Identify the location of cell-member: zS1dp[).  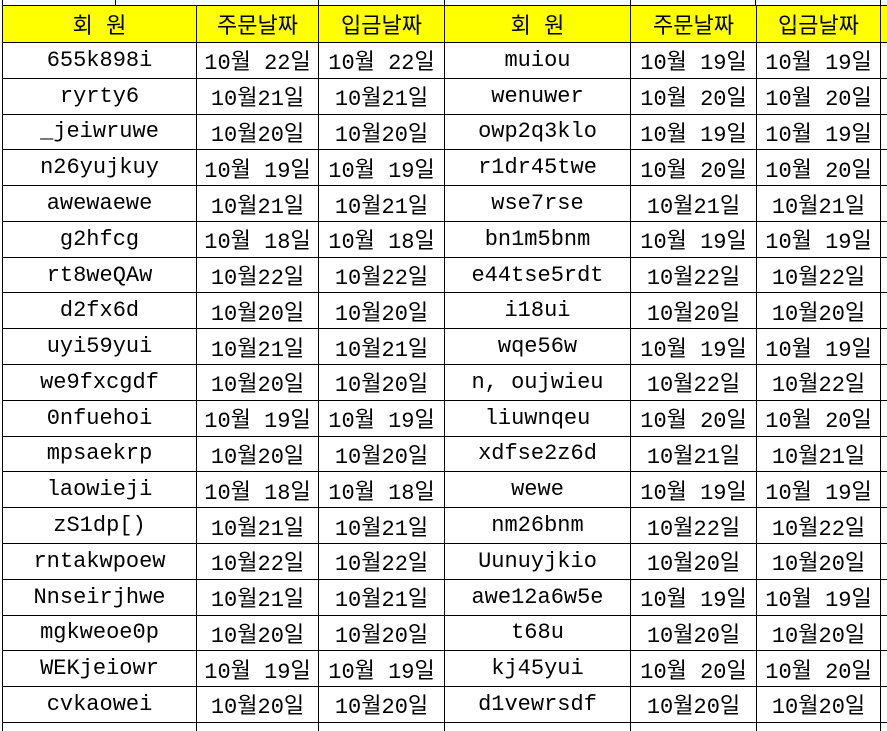
(99, 525).